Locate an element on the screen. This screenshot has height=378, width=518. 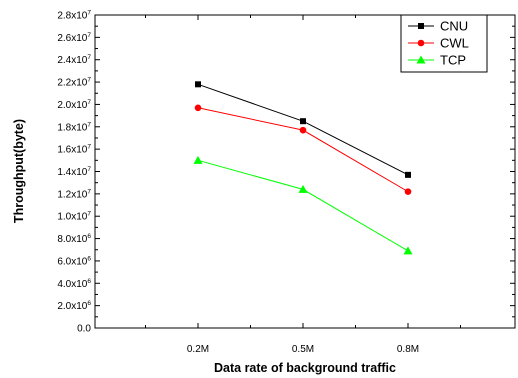
y-tick-label: 2.0x107 is located at coordinates (74, 105).